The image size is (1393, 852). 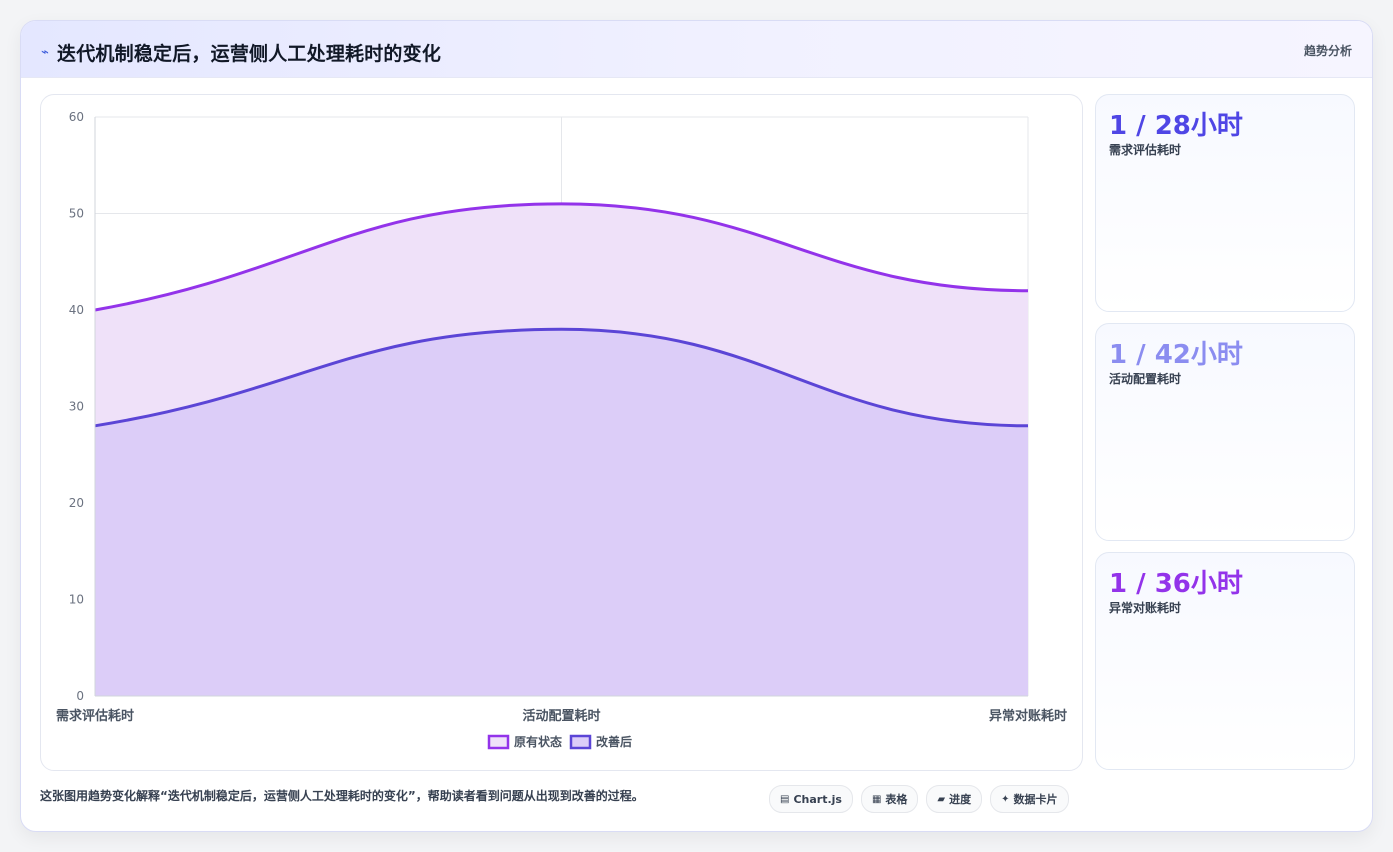 What do you see at coordinates (1028, 716) in the screenshot?
I see `x-tick-label: 异常对账耗时` at bounding box center [1028, 716].